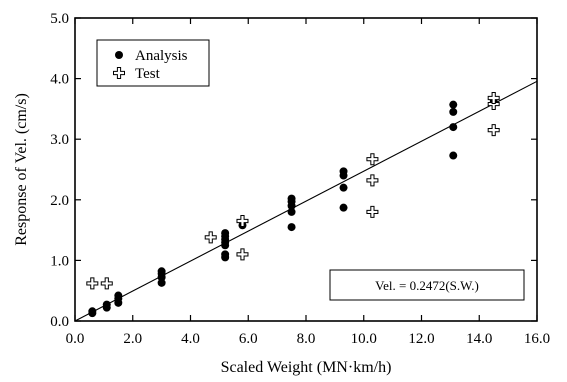  What do you see at coordinates (306, 367) in the screenshot?
I see `x-axis-title: Scaled Weight (MN·km/h)` at bounding box center [306, 367].